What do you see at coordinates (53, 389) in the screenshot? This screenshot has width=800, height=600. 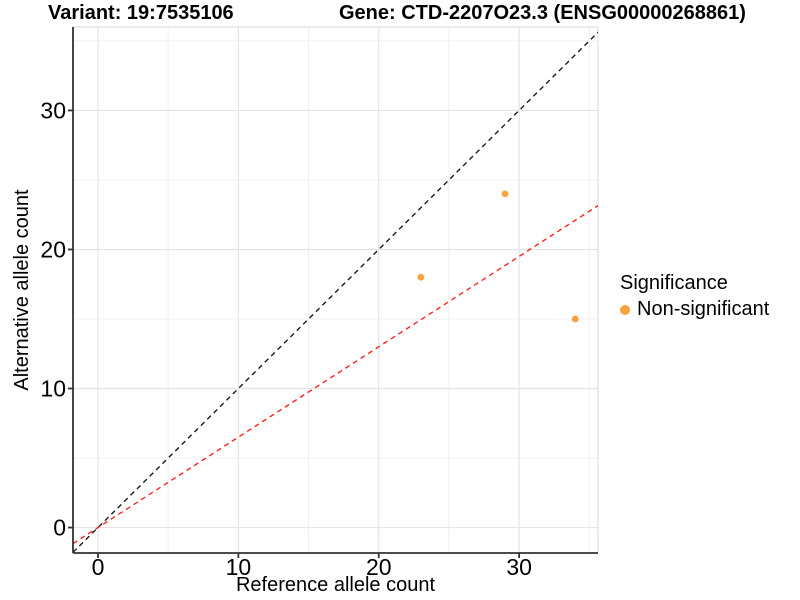 I see `y-tick-label: 10` at bounding box center [53, 389].